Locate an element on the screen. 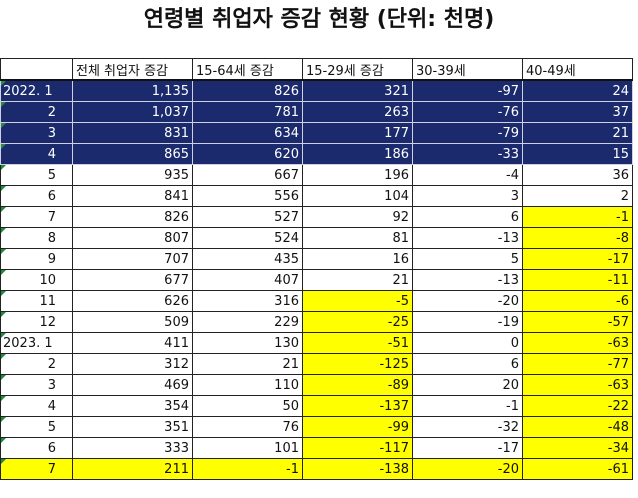  cell-40-49: -17 is located at coordinates (577, 259).